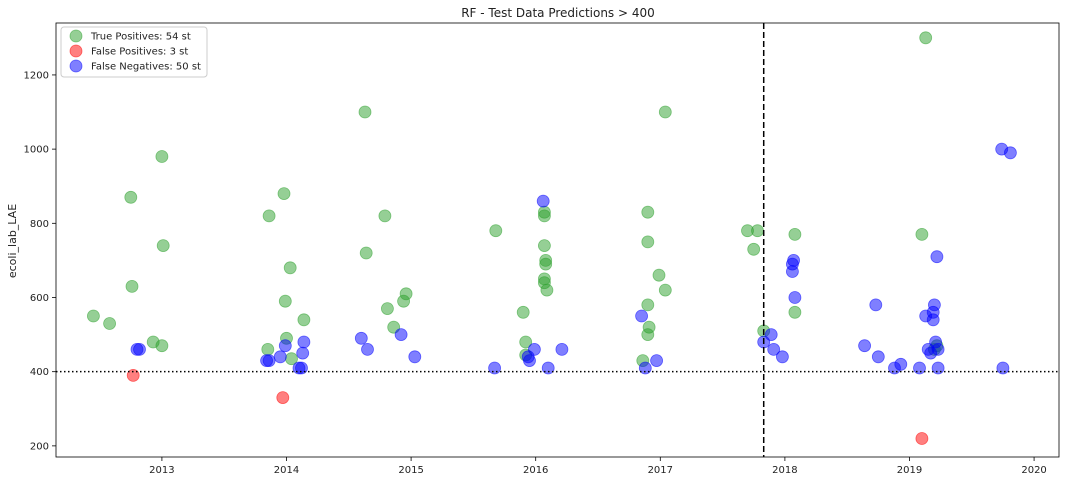 The height and width of the screenshot is (482, 1066). What do you see at coordinates (558, 13) in the screenshot?
I see `chart-title: RF - Test Data Predictions > 400` at bounding box center [558, 13].